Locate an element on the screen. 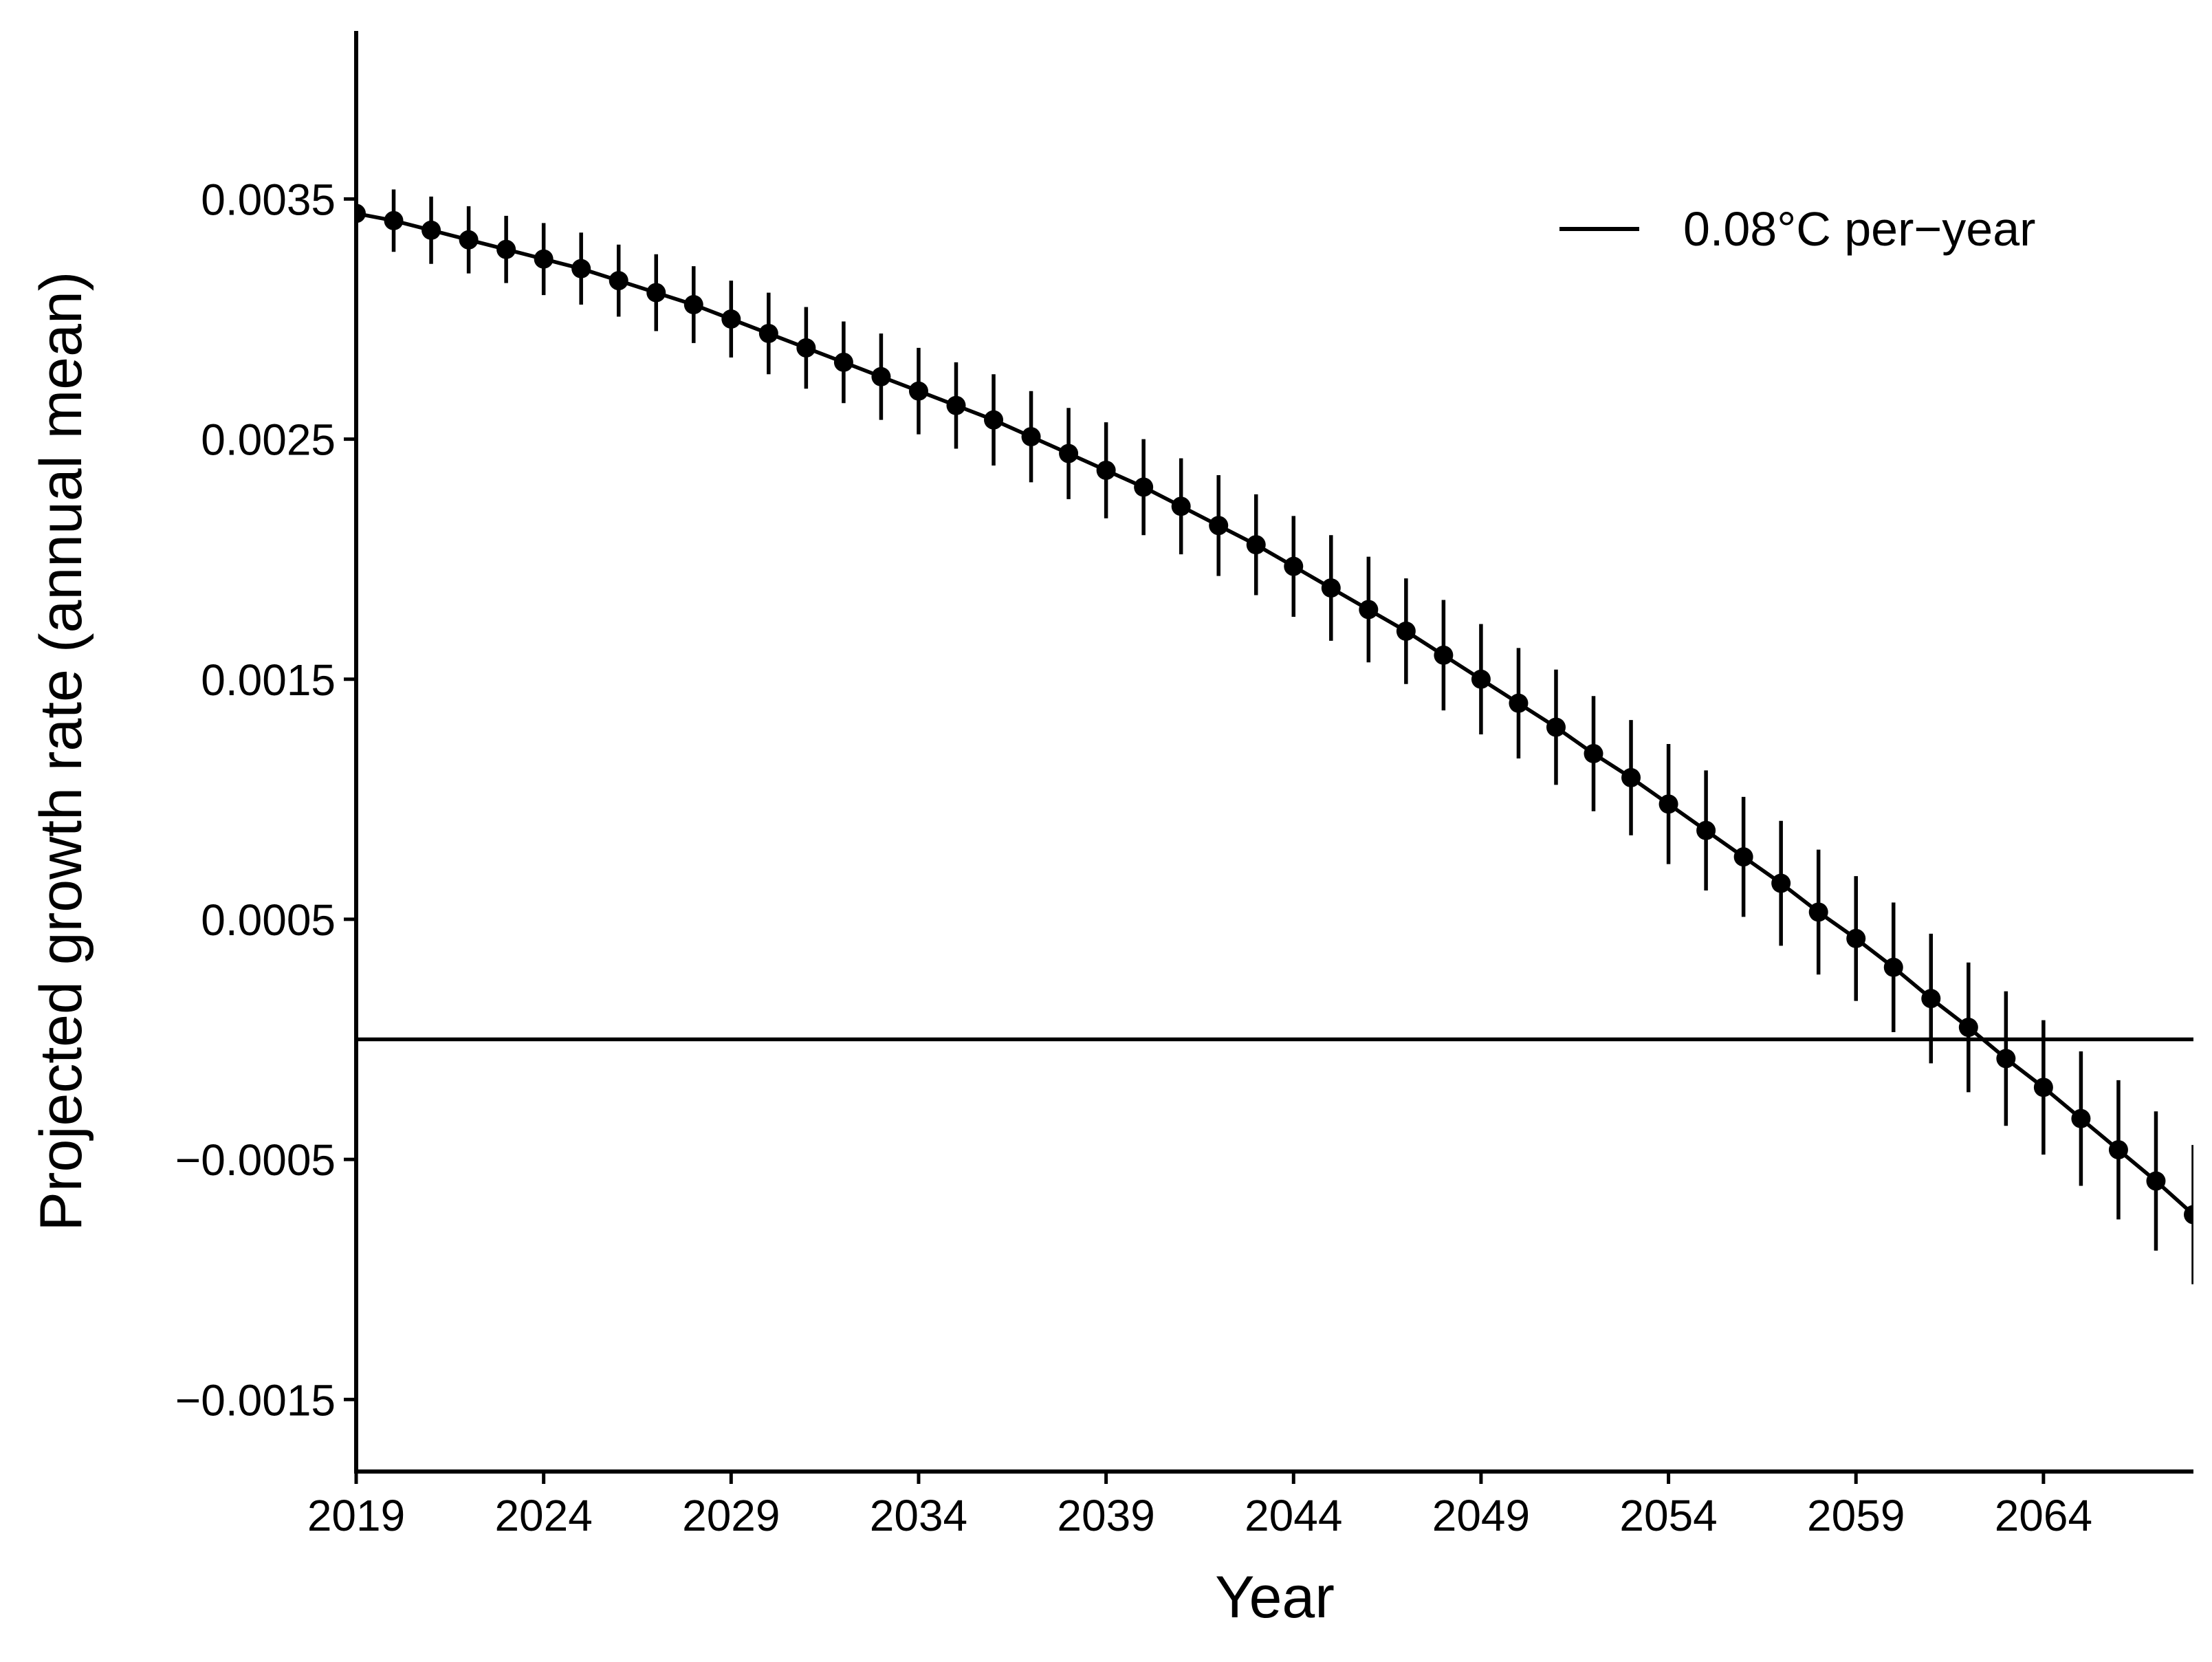  legend-label: 0.08°C per−year is located at coordinates (1859, 229).